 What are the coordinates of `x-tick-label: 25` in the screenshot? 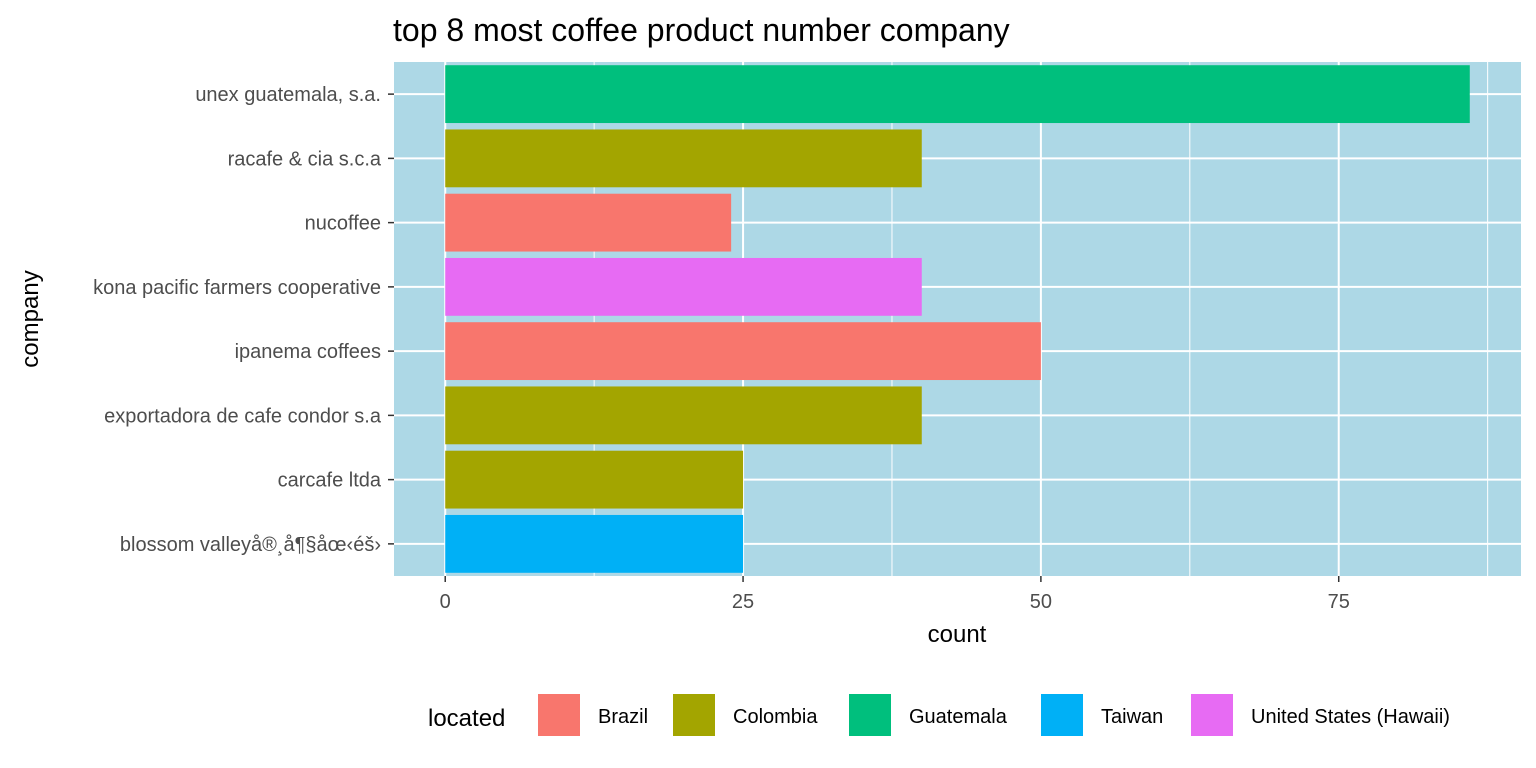 It's located at (743, 602).